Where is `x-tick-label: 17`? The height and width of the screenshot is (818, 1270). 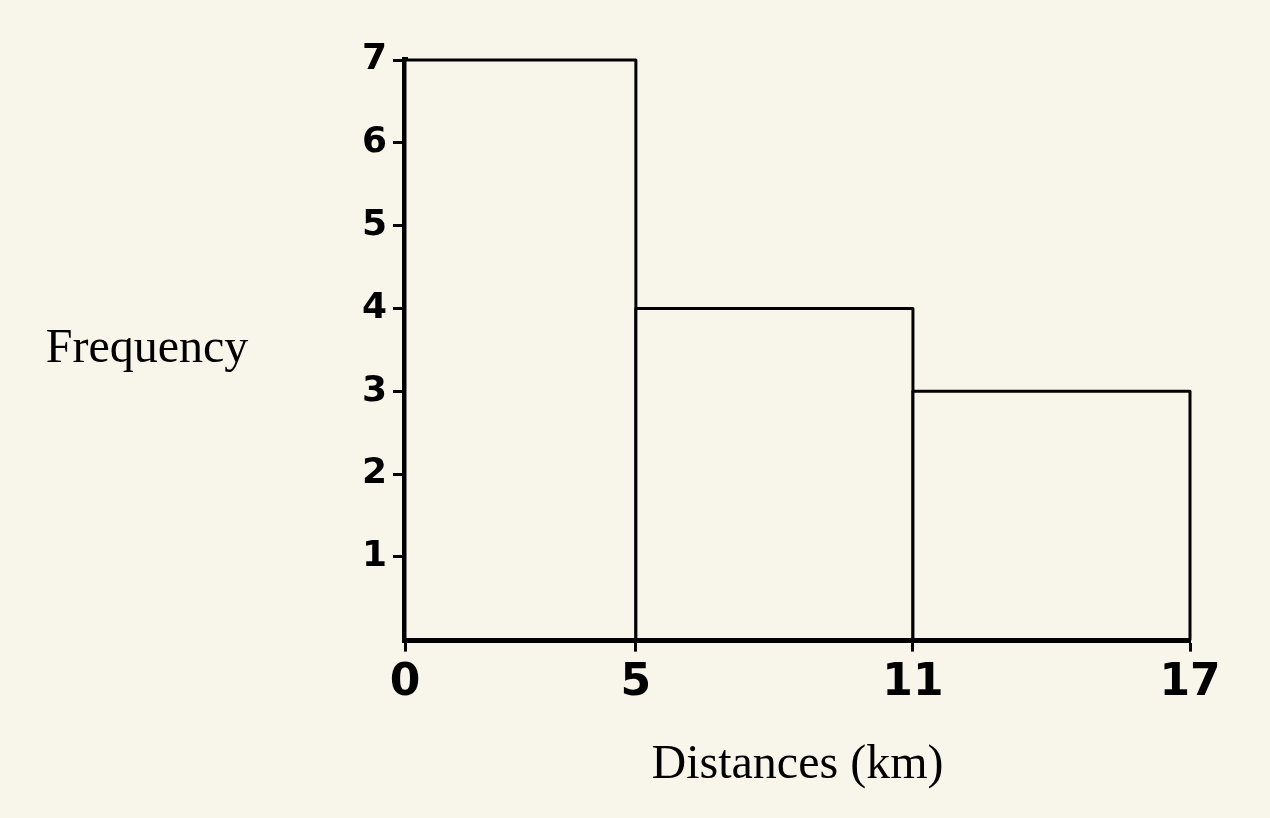 x-tick-label: 17 is located at coordinates (1190, 680).